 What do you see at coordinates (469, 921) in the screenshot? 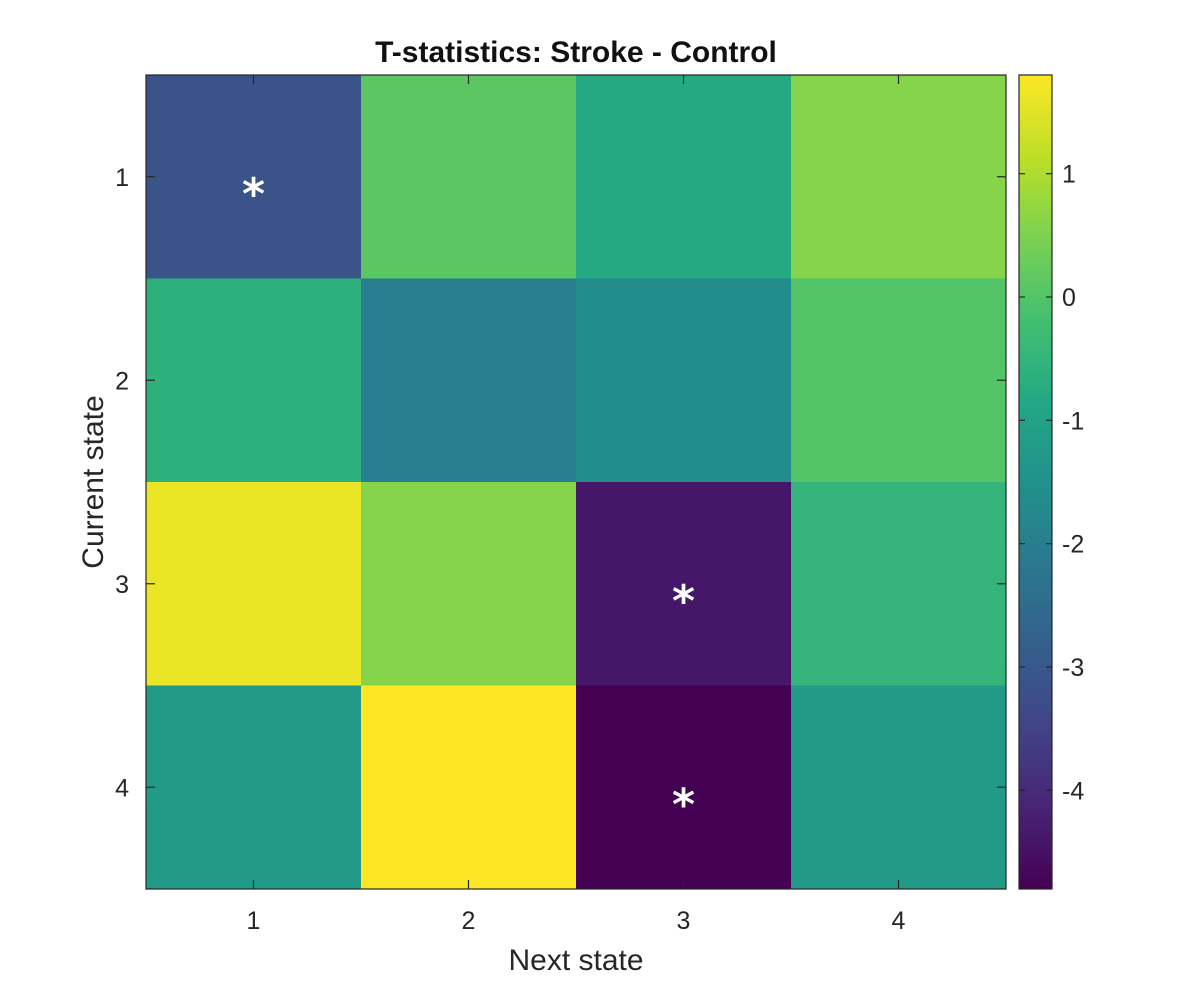
I see `x-tick-label: 2` at bounding box center [469, 921].